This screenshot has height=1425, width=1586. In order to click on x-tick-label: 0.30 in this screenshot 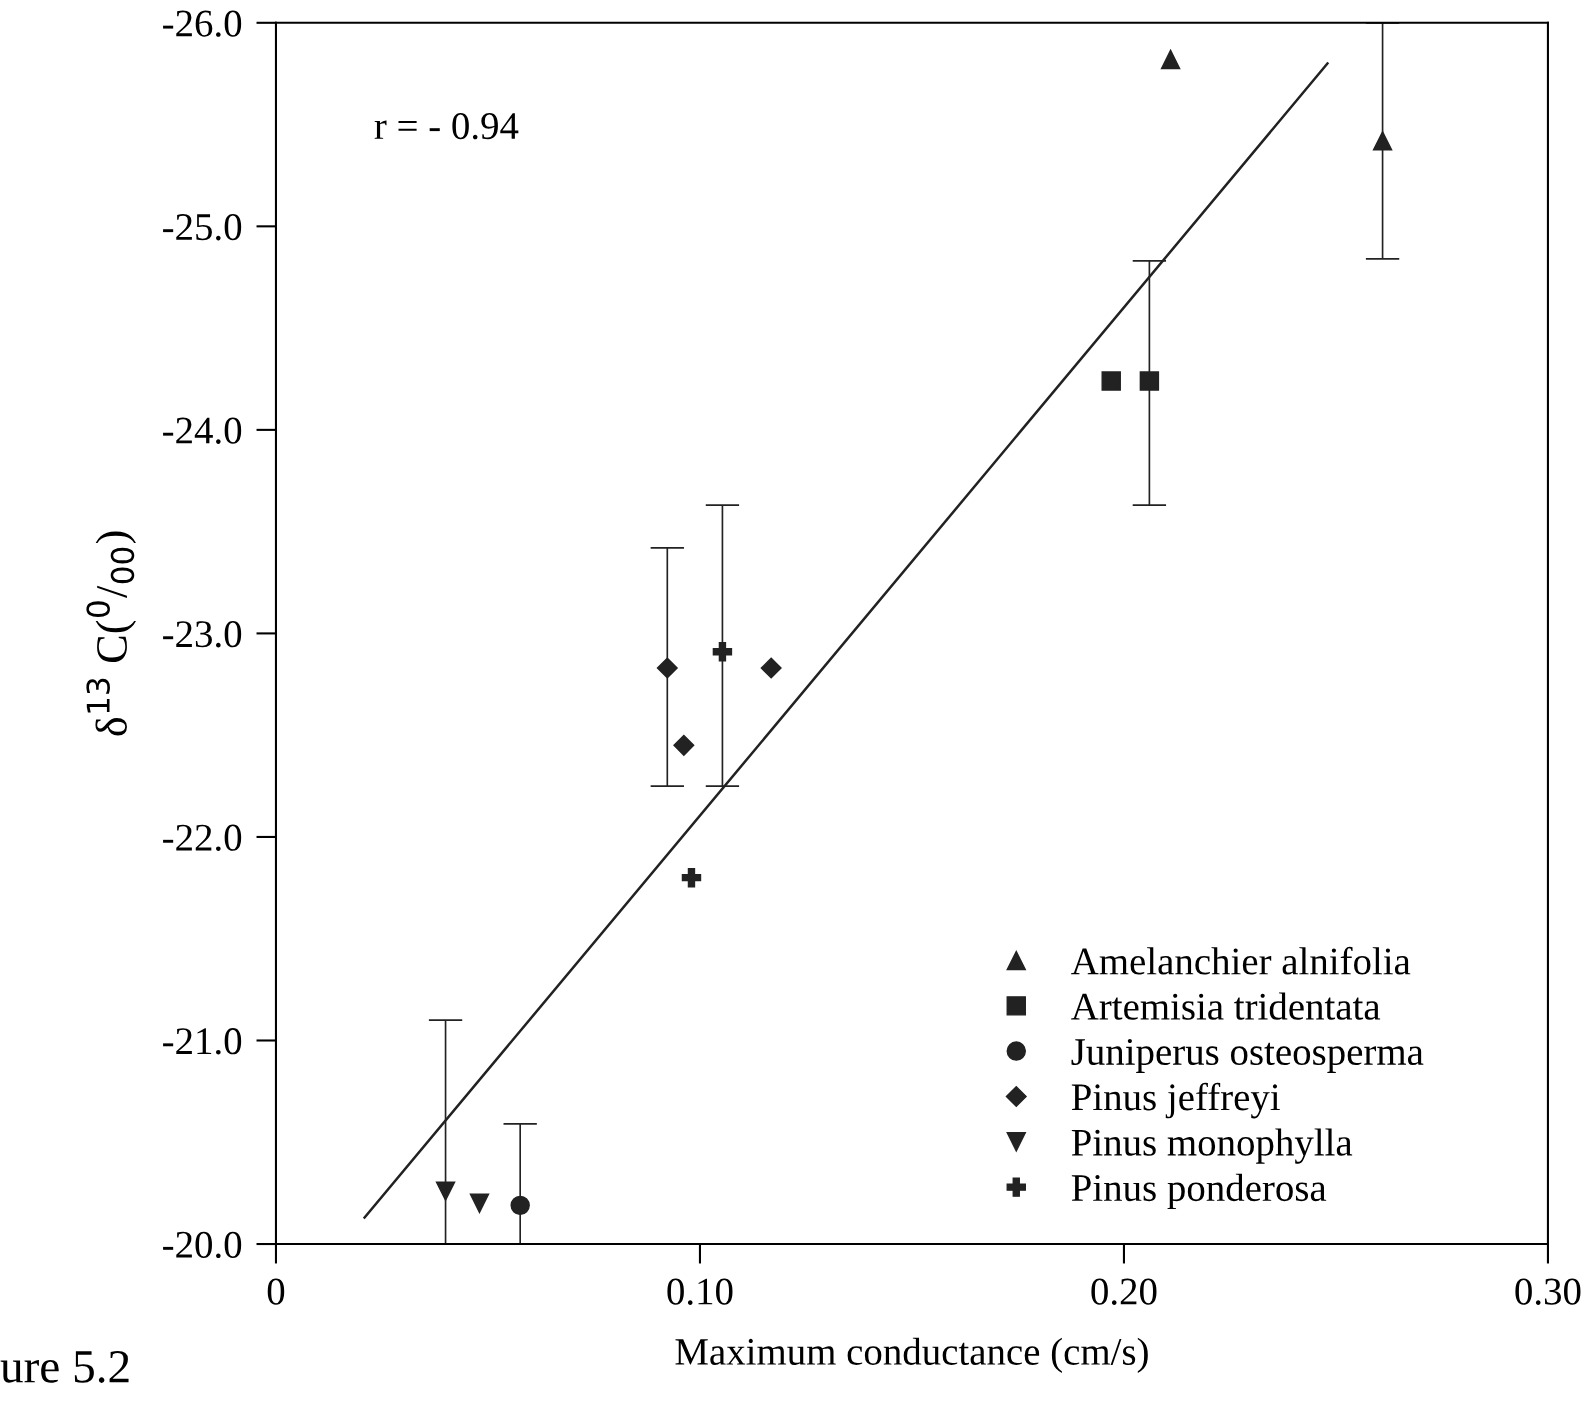, I will do `click(1548, 1291)`.